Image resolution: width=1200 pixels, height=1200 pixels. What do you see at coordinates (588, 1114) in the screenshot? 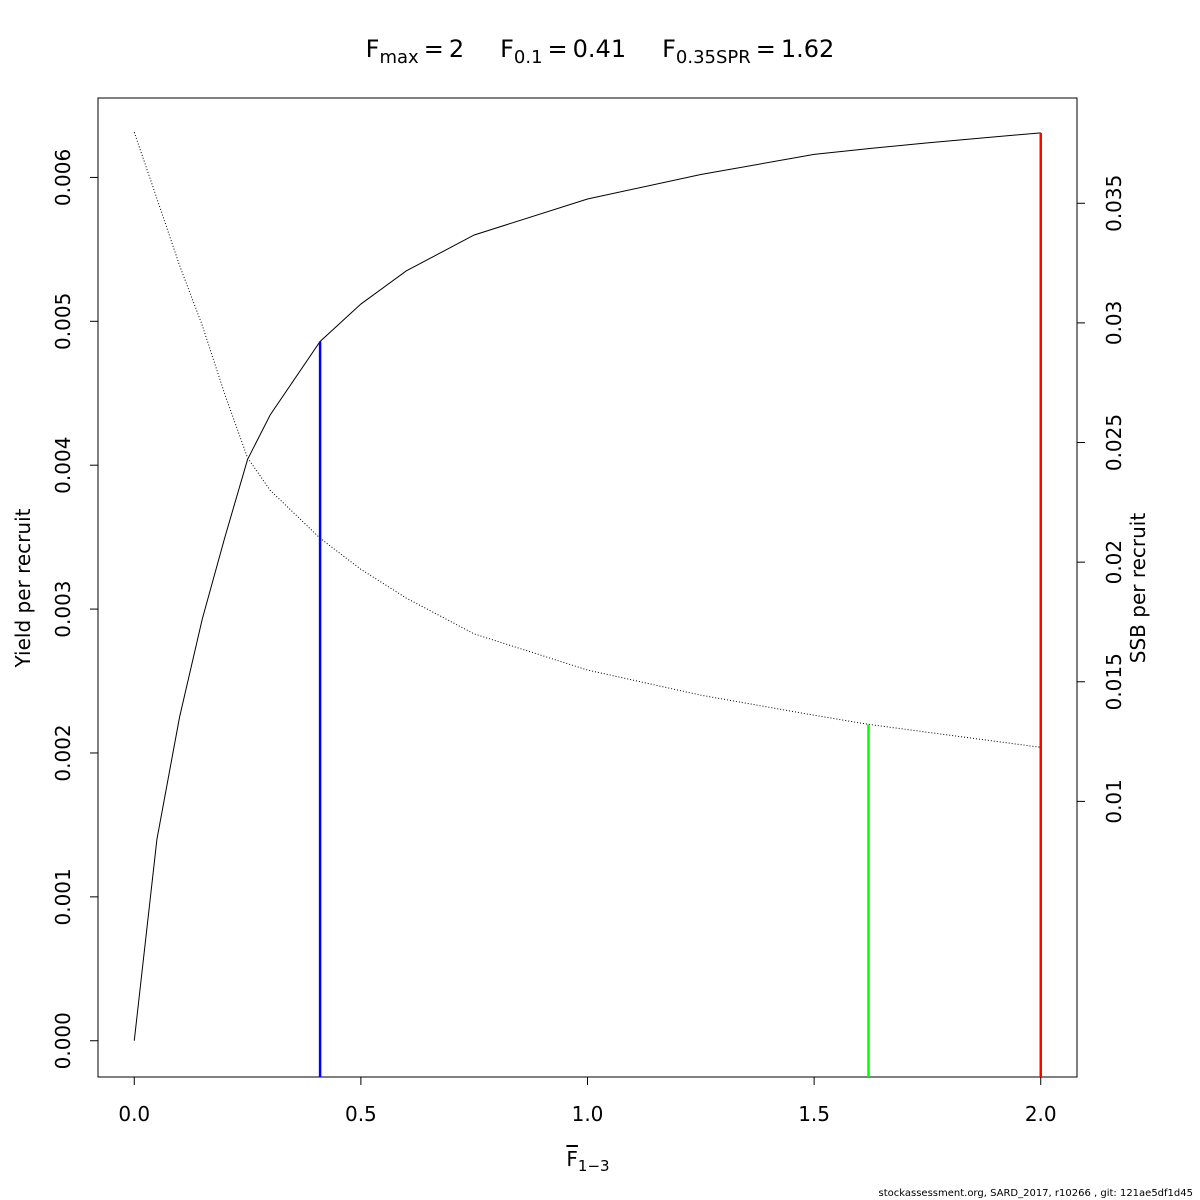
I see `x-tick-label: 1.0` at bounding box center [588, 1114].